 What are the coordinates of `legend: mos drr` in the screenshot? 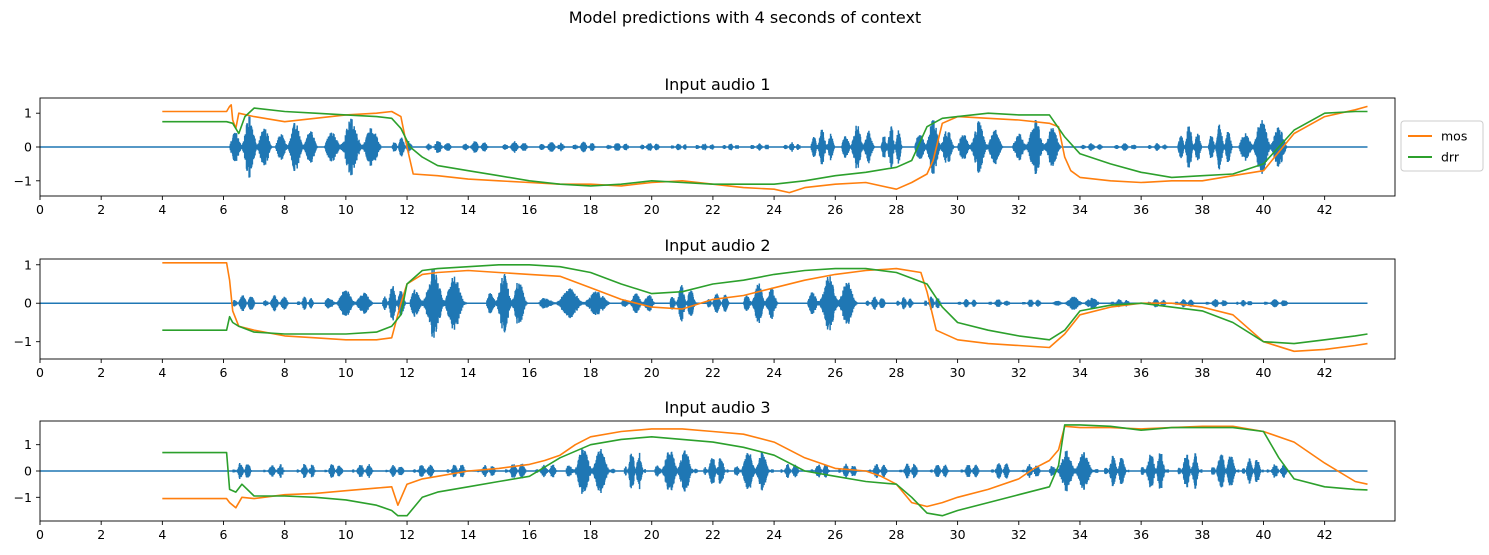 It's located at (1442, 146).